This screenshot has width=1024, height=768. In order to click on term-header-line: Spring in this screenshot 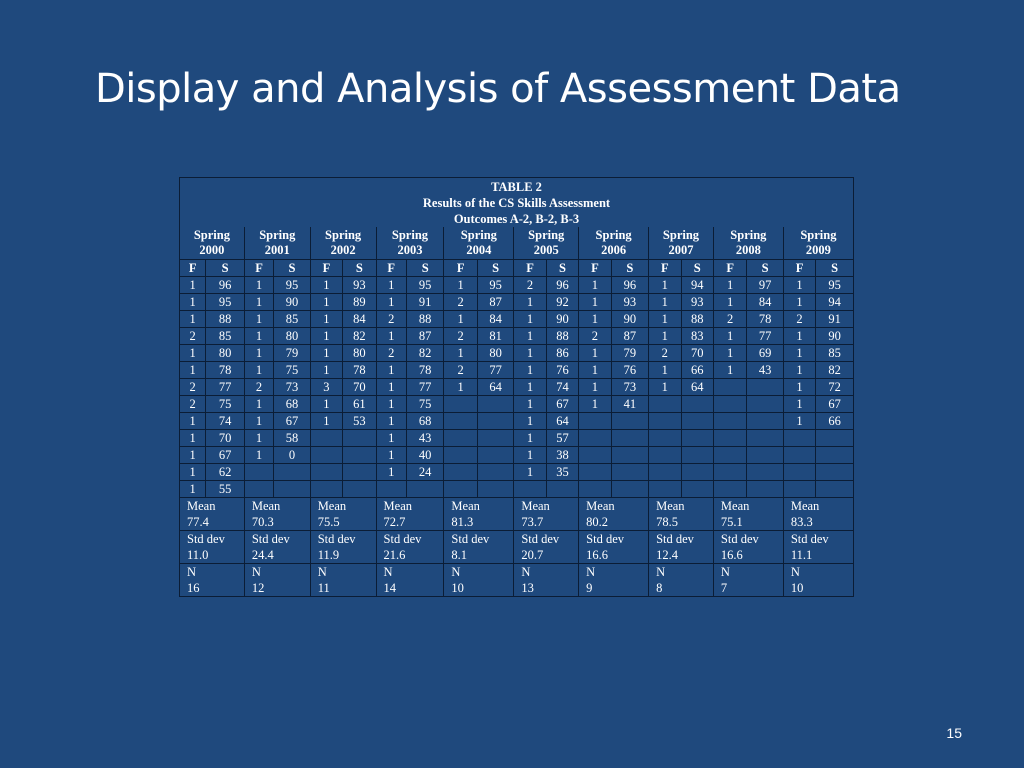, I will do `click(748, 235)`.